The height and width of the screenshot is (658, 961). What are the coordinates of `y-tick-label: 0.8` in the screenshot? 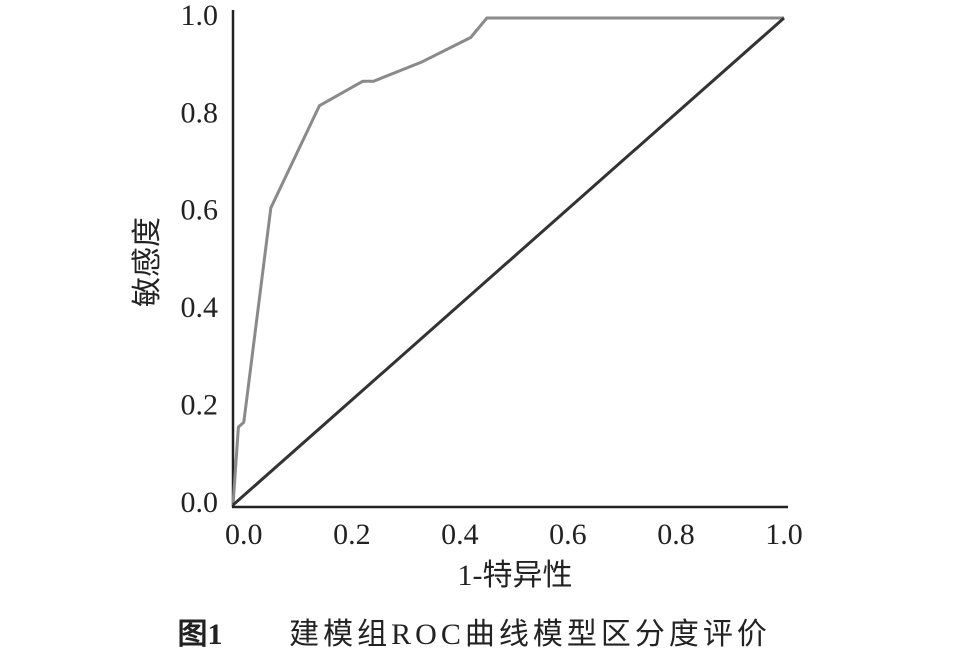 It's located at (200, 112).